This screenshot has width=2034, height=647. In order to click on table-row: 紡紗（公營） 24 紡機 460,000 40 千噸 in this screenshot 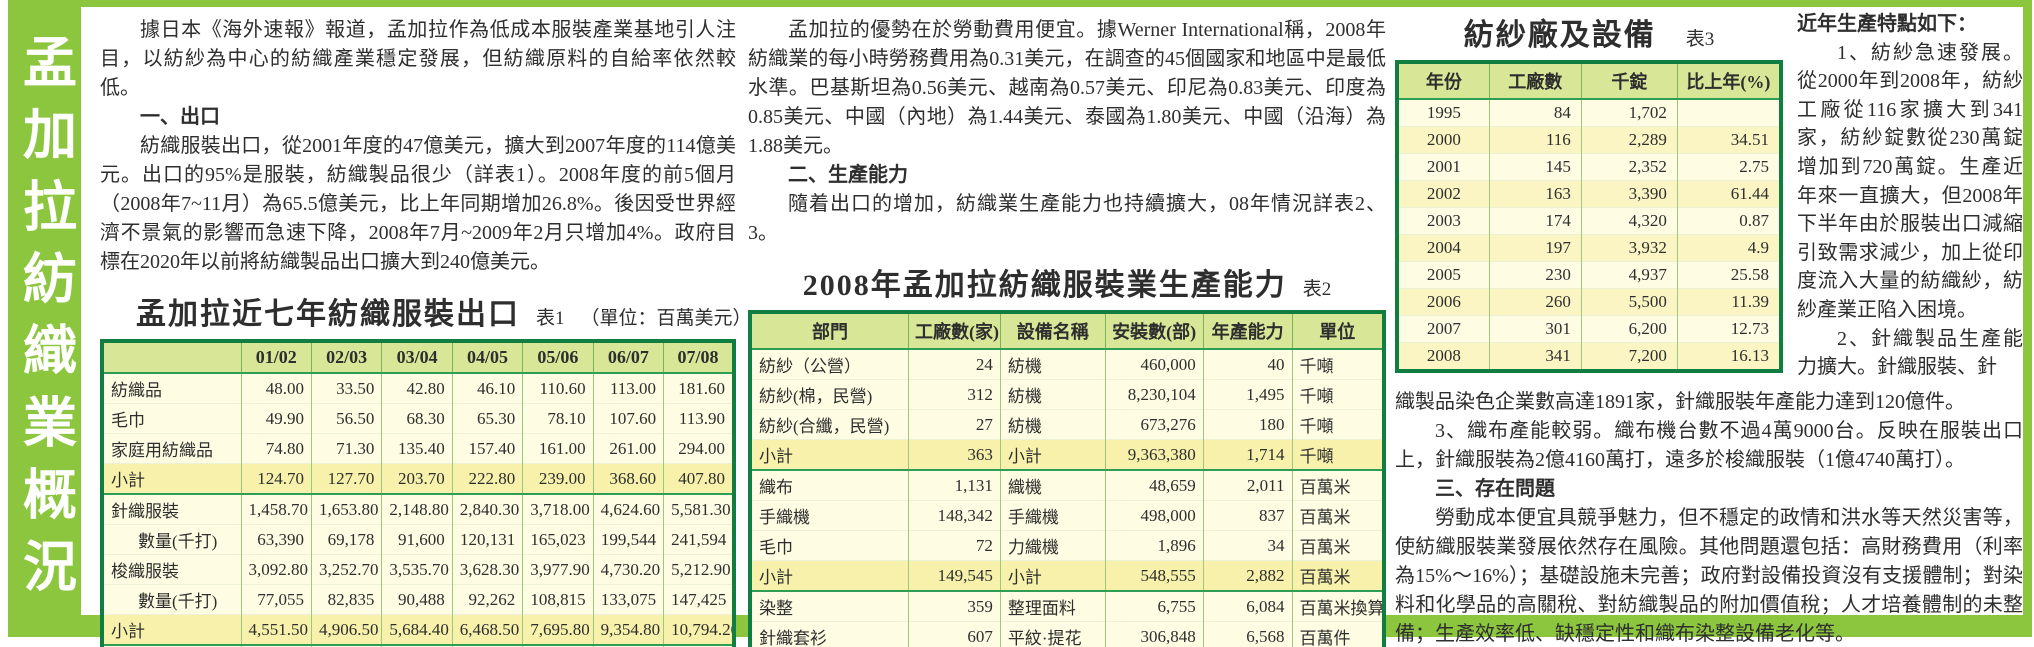, I will do `click(1067, 364)`.